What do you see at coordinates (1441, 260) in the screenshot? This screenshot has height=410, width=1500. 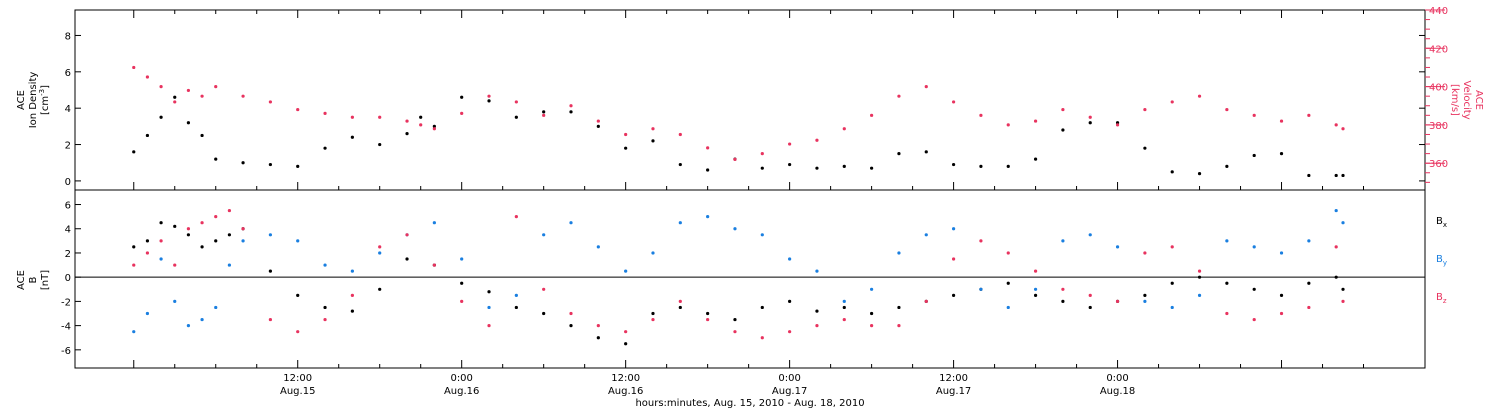 I see `legend-by: By` at bounding box center [1441, 260].